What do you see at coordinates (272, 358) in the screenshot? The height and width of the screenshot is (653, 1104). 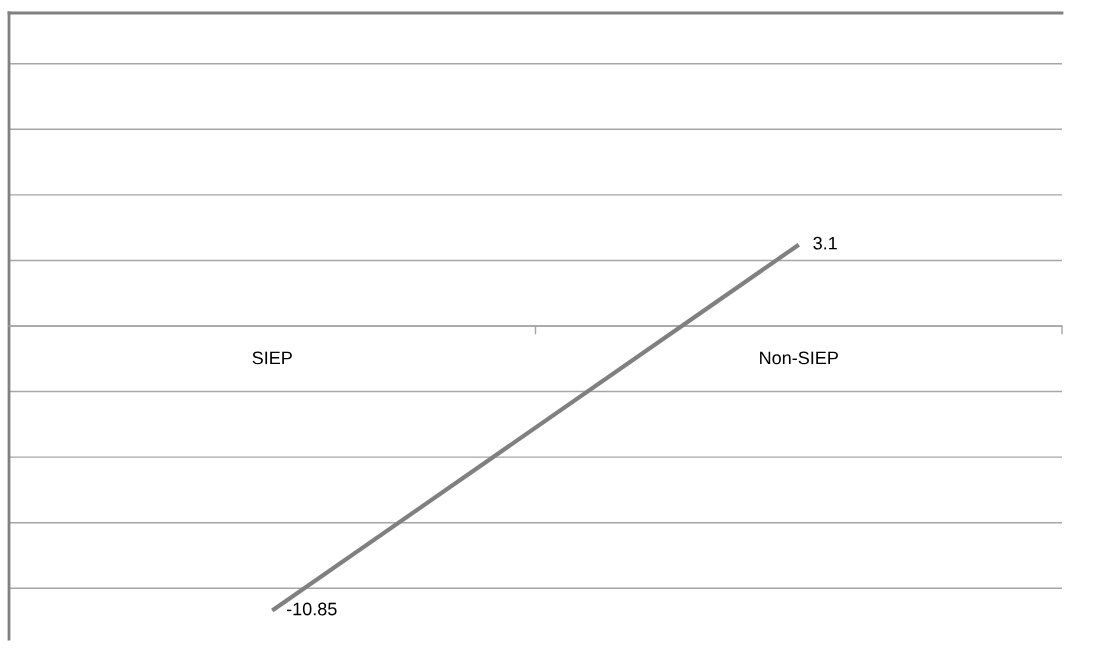 I see `x-tick-label: SIEP` at bounding box center [272, 358].